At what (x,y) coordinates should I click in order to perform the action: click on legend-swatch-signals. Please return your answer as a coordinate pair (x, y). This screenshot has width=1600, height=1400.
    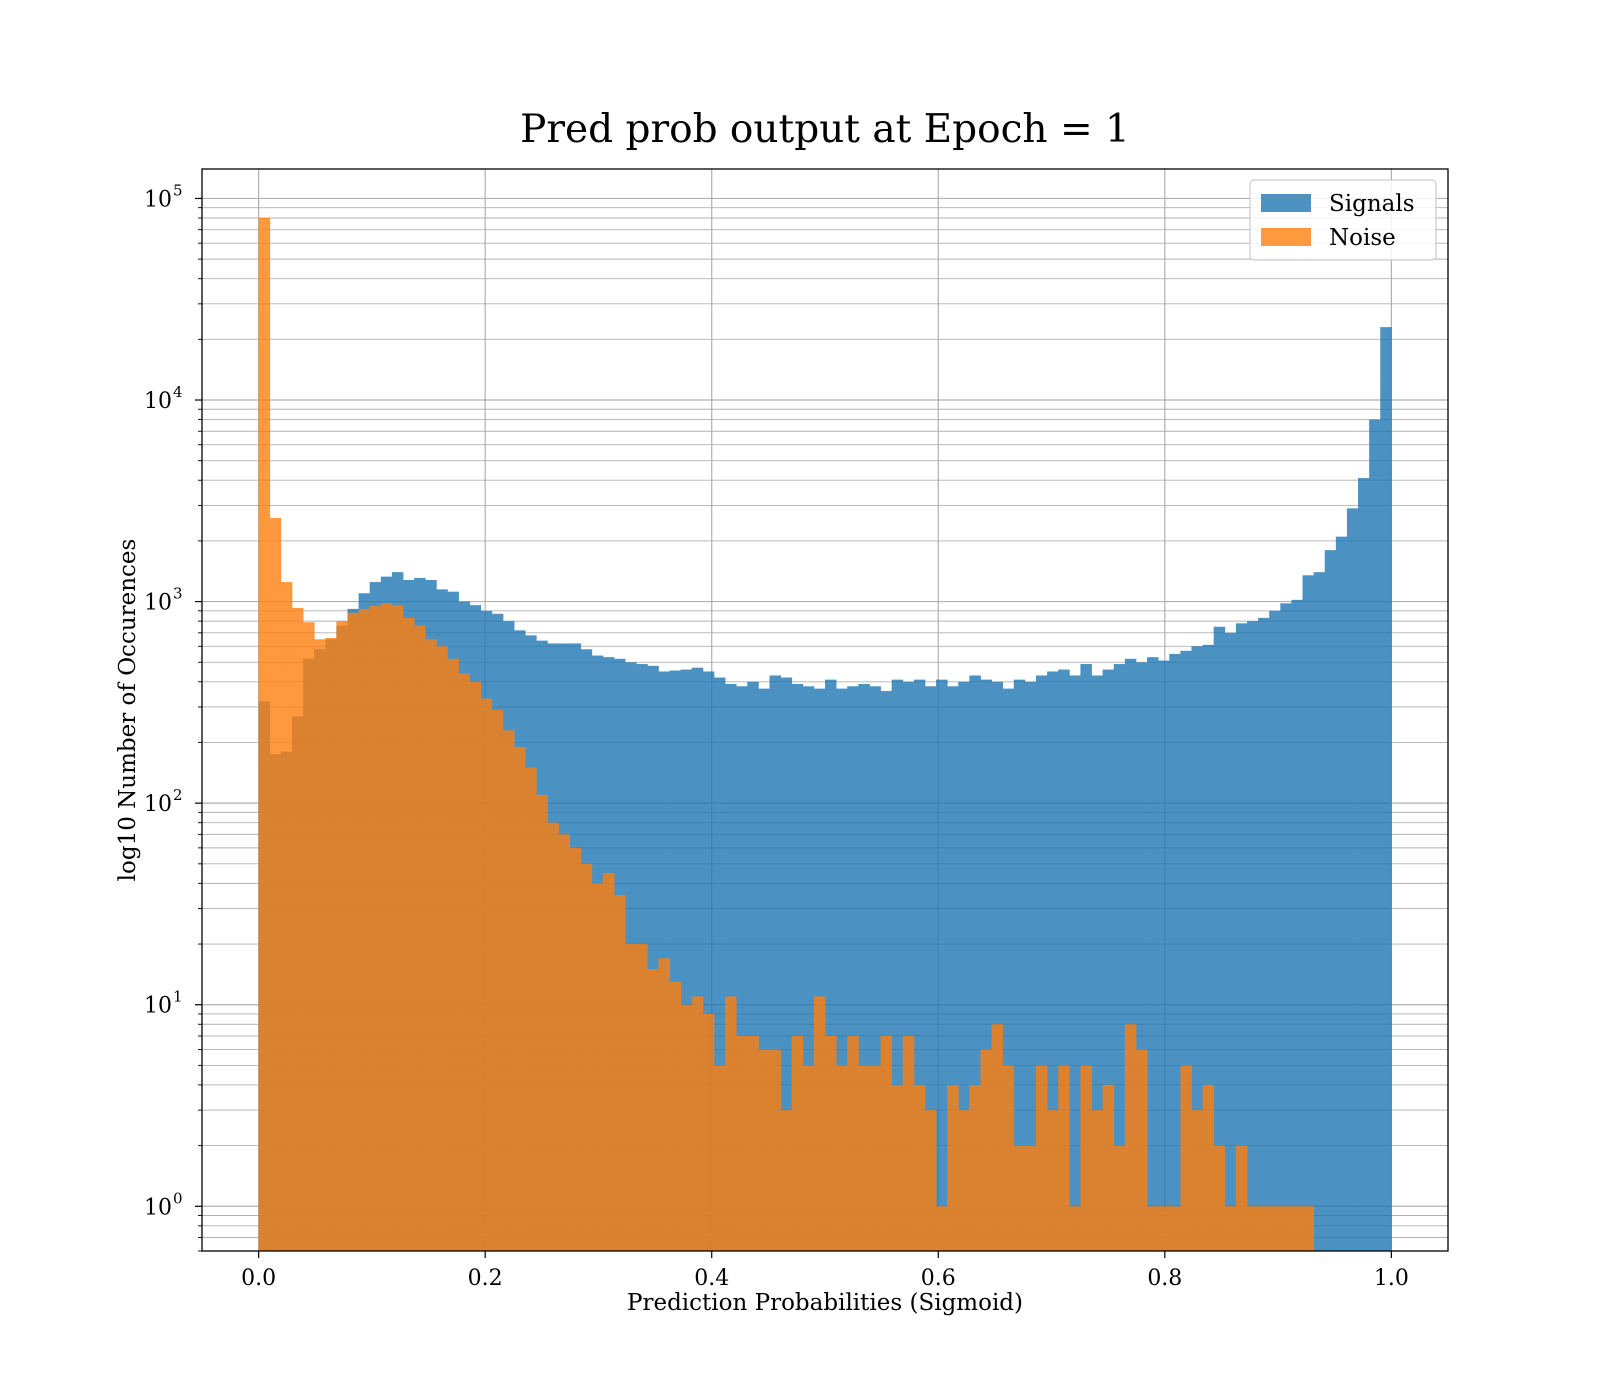
    Looking at the image, I should click on (1286, 203).